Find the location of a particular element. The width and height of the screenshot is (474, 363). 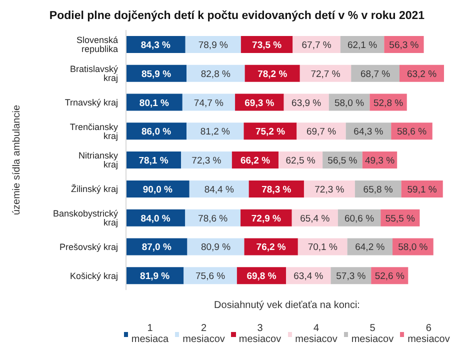

legend-title: Dosiahnutý vek dieťaťa na konci: is located at coordinates (287, 305).